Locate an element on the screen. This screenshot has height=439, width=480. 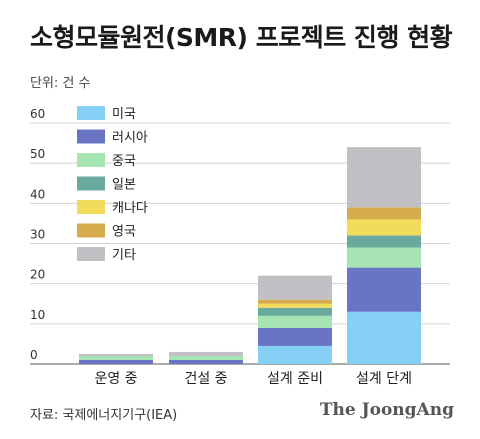
x-category-label: 건설 중 is located at coordinates (205, 379).